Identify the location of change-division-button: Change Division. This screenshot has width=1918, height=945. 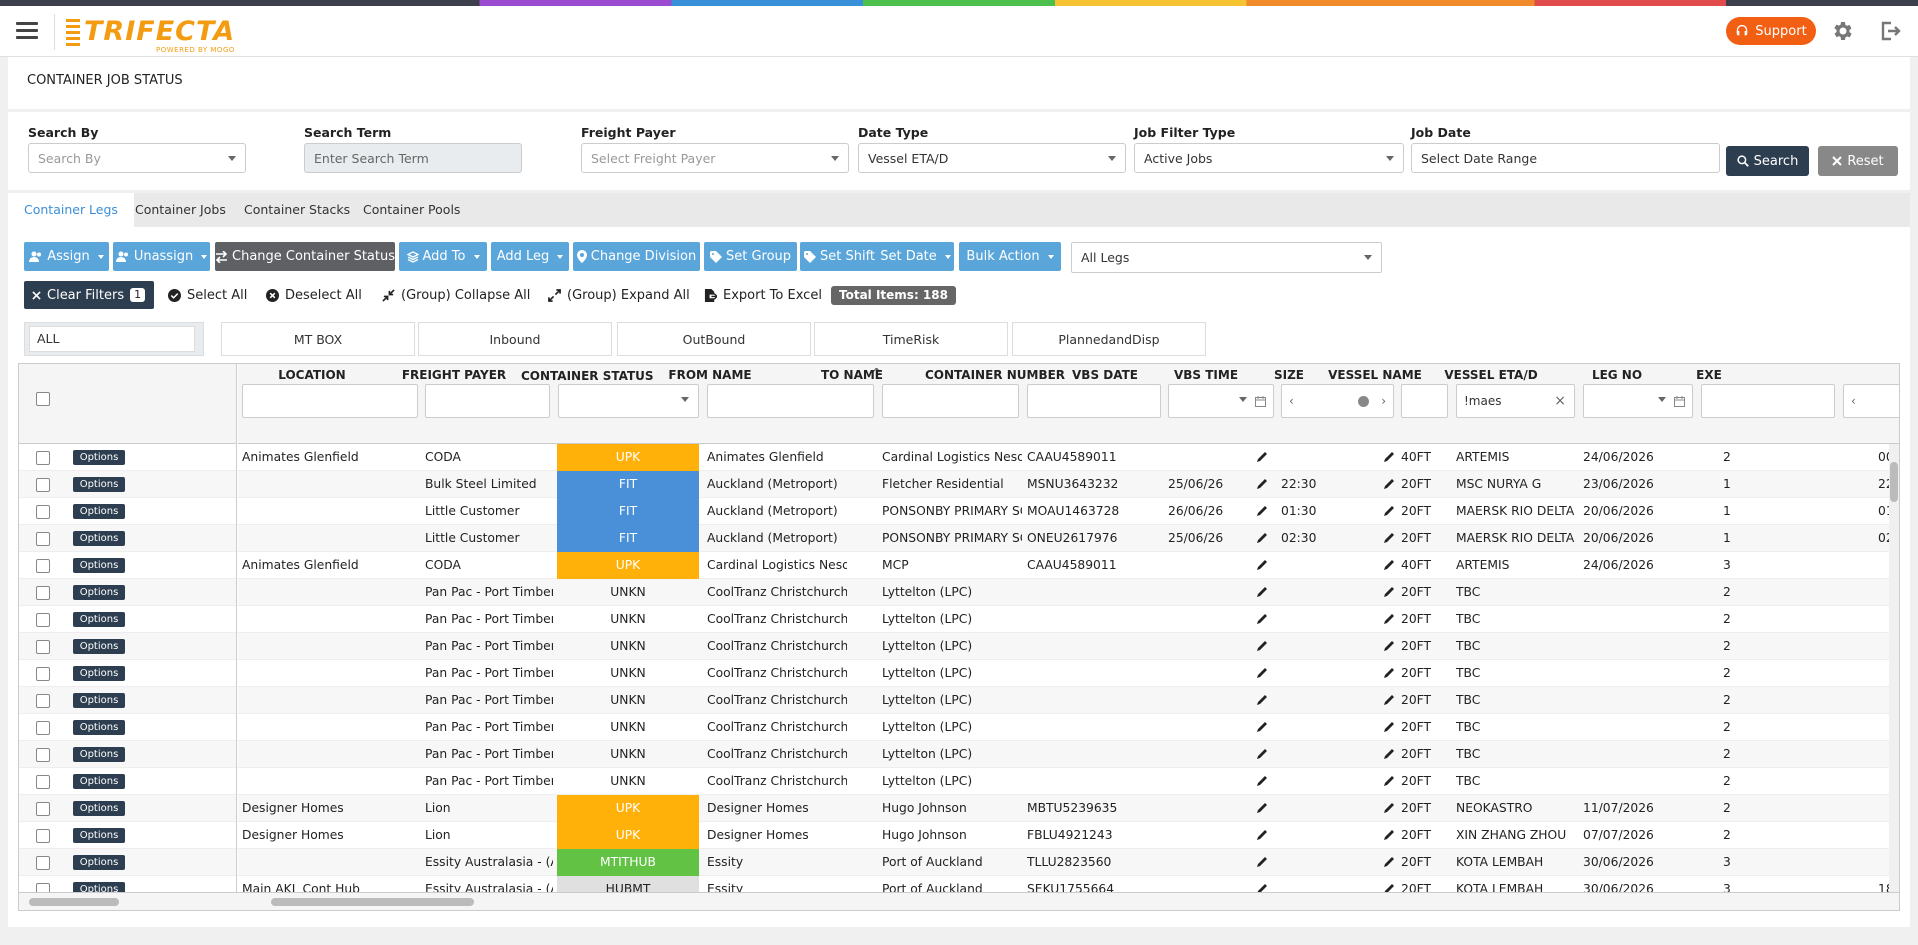
(636, 256).